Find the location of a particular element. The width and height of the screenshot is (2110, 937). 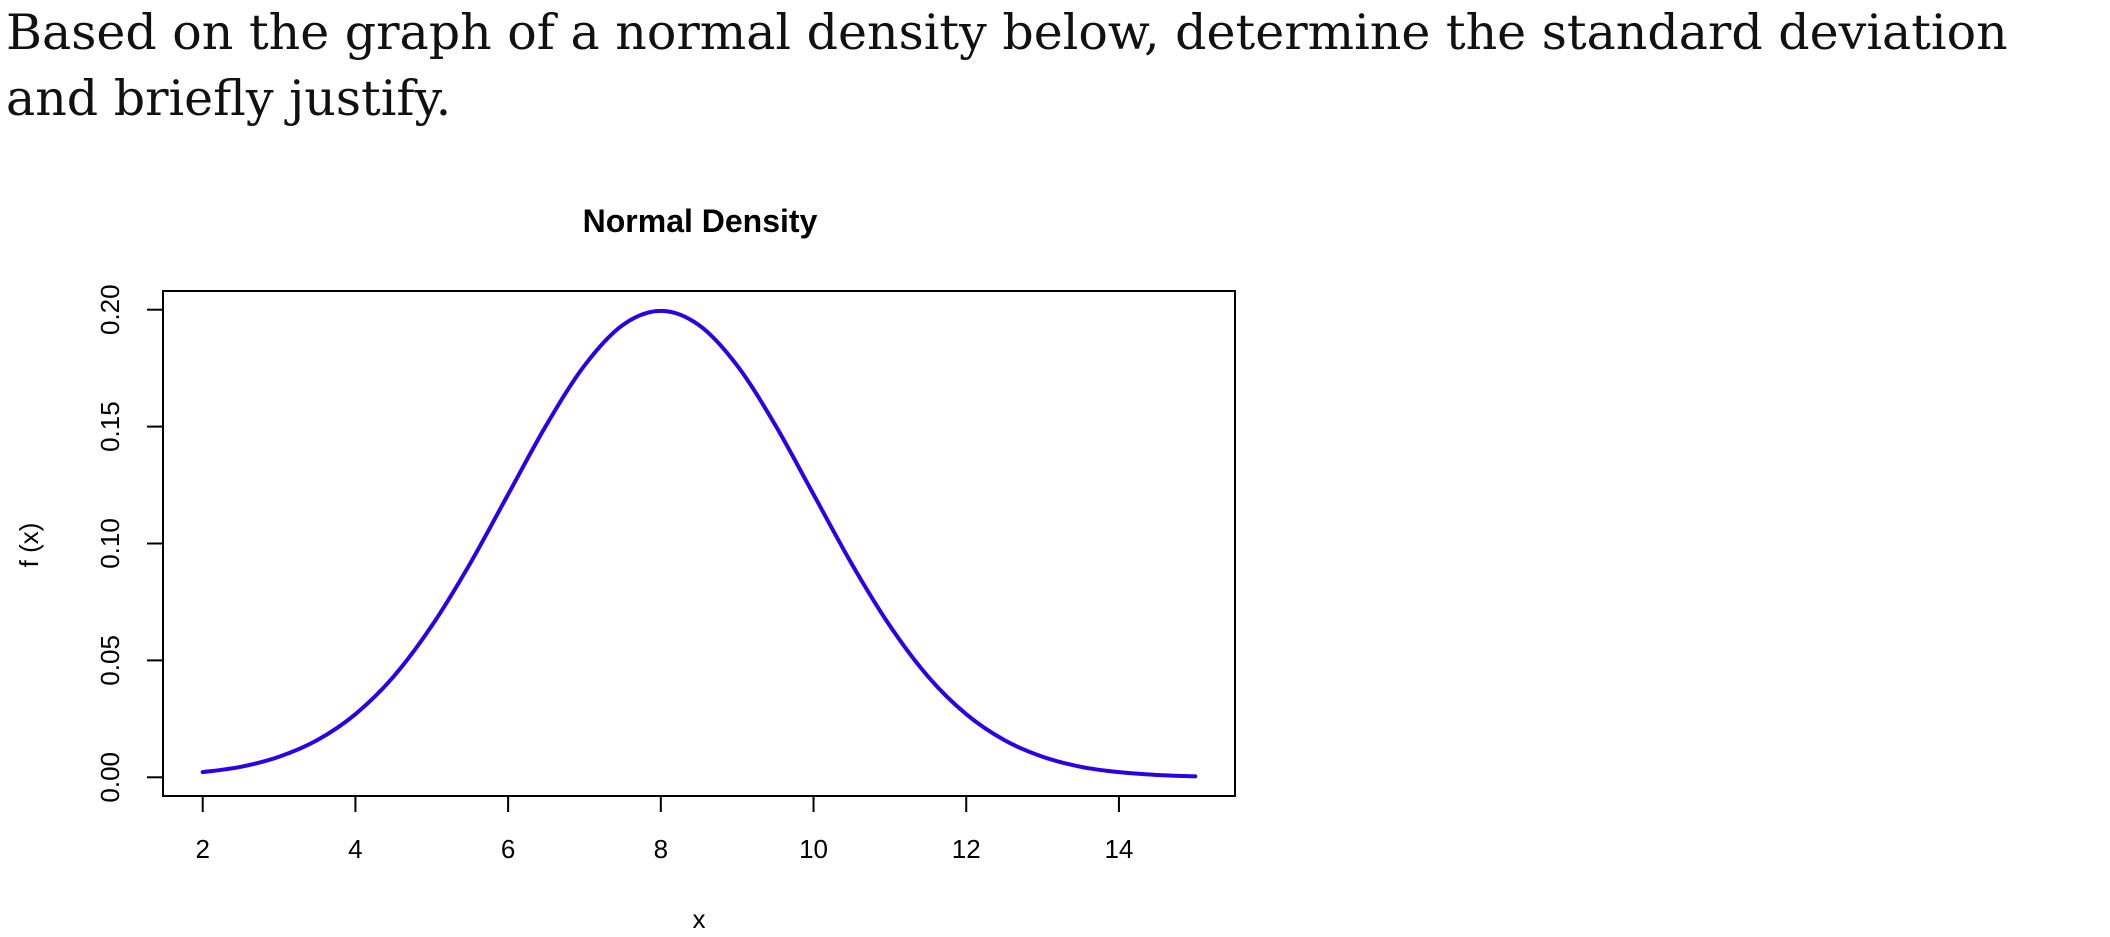

x-tick-label: 2 is located at coordinates (202, 849).